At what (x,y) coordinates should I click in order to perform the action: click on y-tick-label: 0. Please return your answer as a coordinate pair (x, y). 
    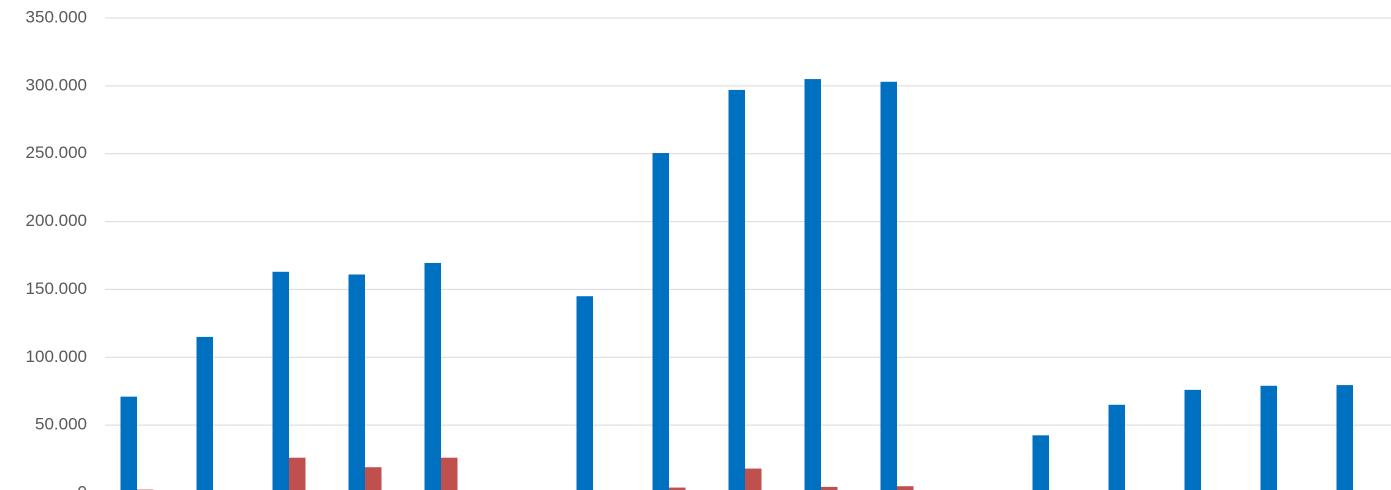
    Looking at the image, I should click on (82, 486).